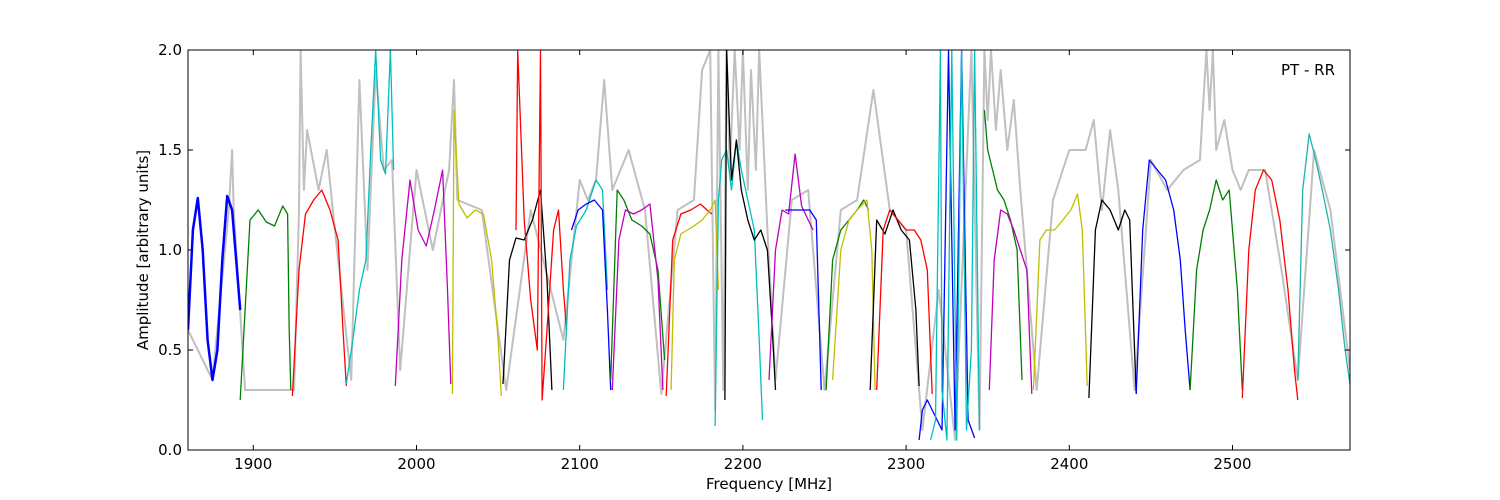 This screenshot has width=1500, height=500. I want to click on y-tick-label: 0.0, so click(170, 450).